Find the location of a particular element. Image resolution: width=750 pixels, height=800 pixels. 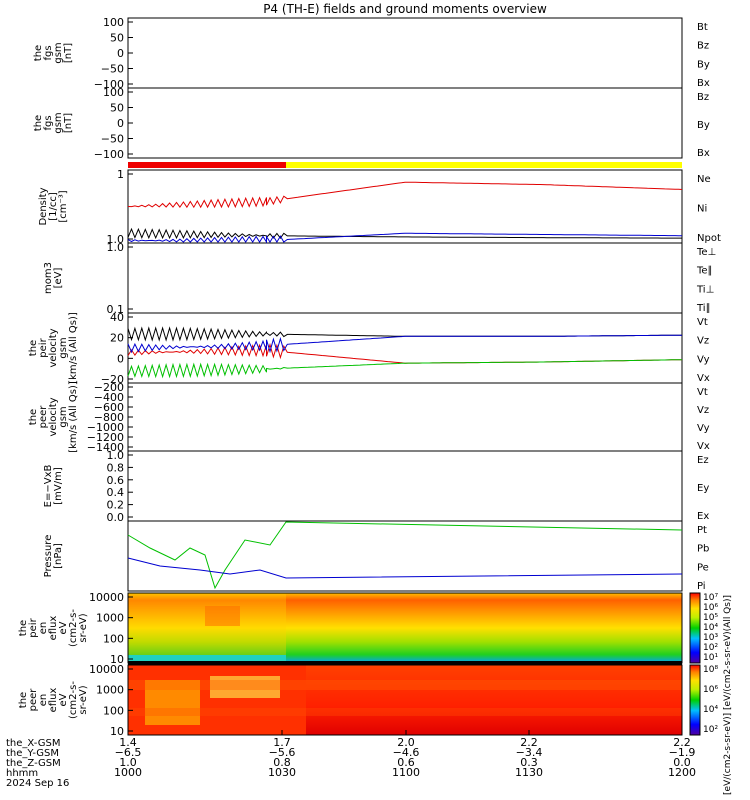

colorbar-bottom is located at coordinates (695, 700).